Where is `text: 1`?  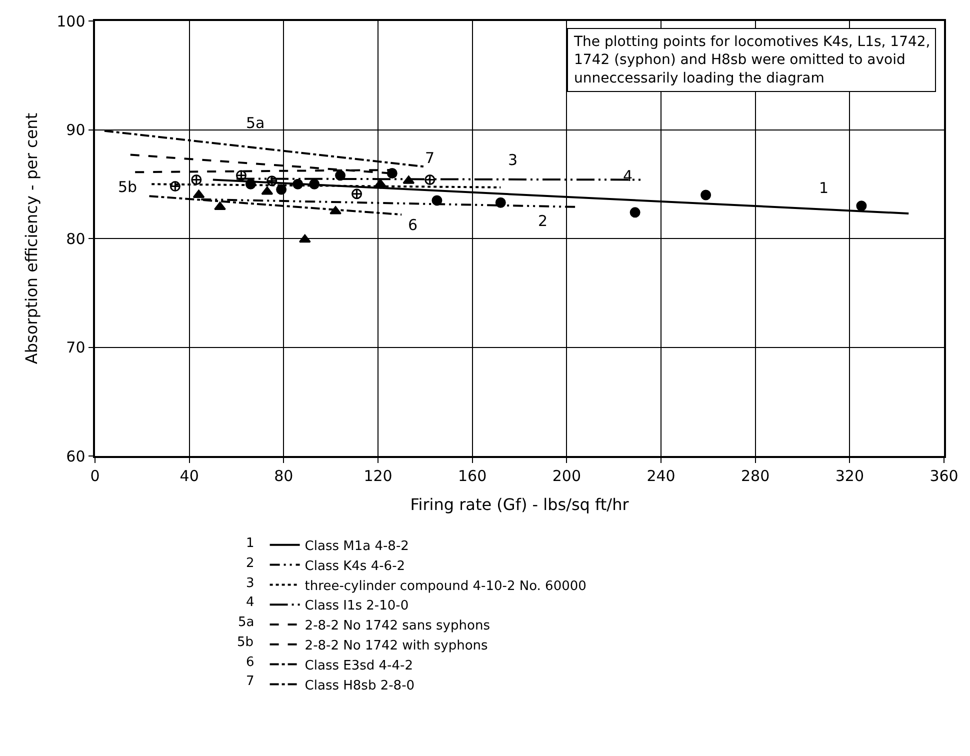
text: 1 is located at coordinates (250, 543).